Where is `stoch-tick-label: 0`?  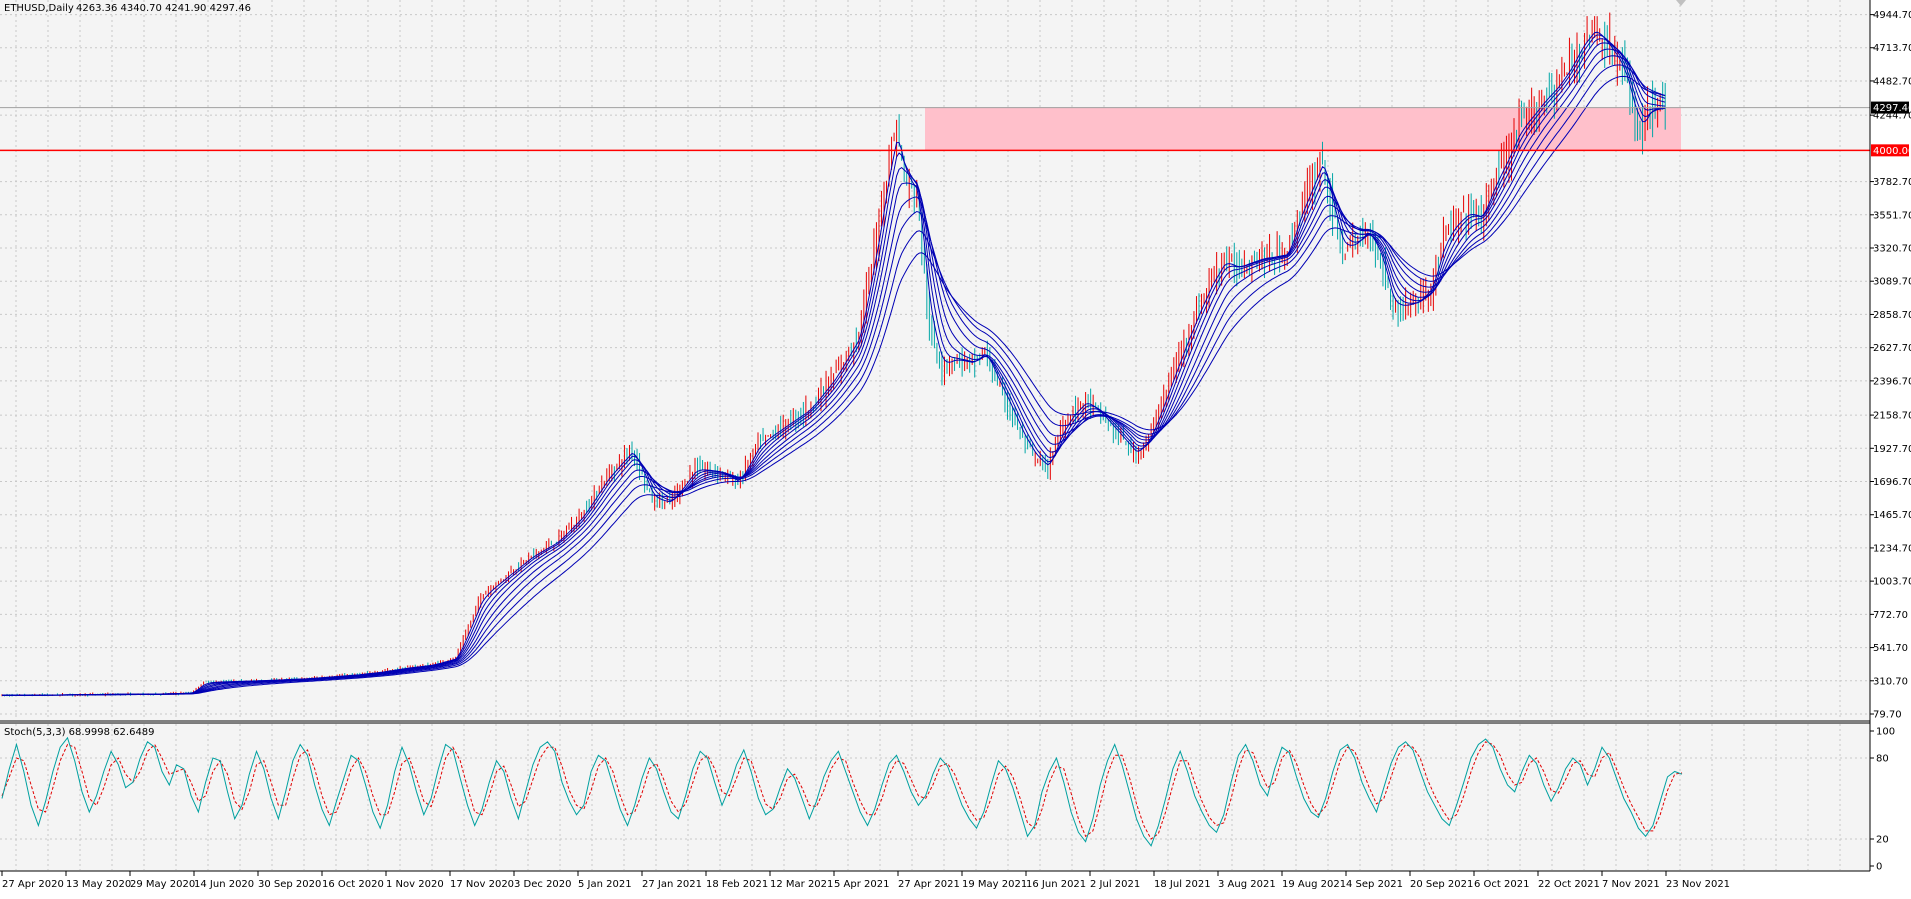 stoch-tick-label: 0 is located at coordinates (1879, 867).